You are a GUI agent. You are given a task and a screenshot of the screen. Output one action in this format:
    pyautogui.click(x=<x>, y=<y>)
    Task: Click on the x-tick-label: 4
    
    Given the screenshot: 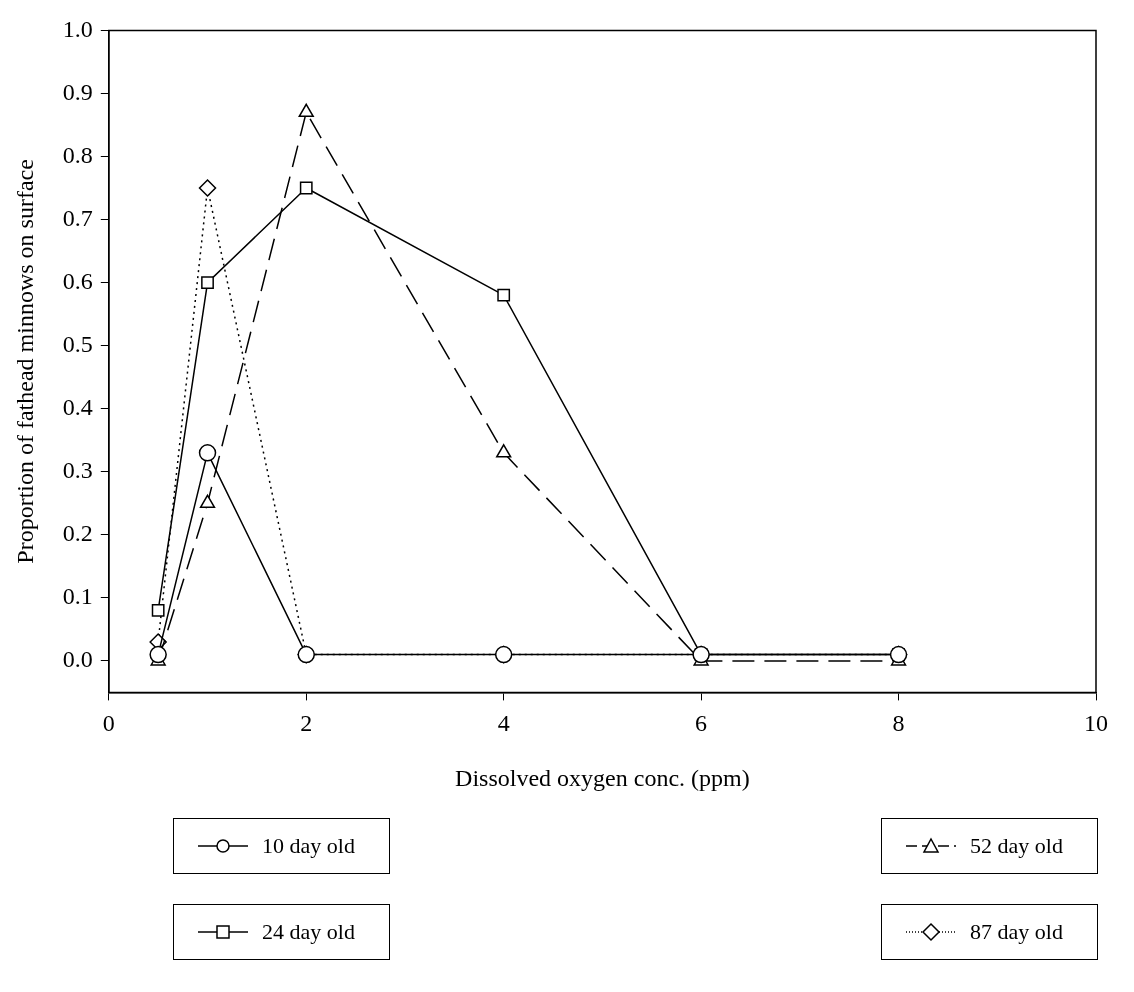 What is the action you would take?
    pyautogui.click(x=503, y=723)
    